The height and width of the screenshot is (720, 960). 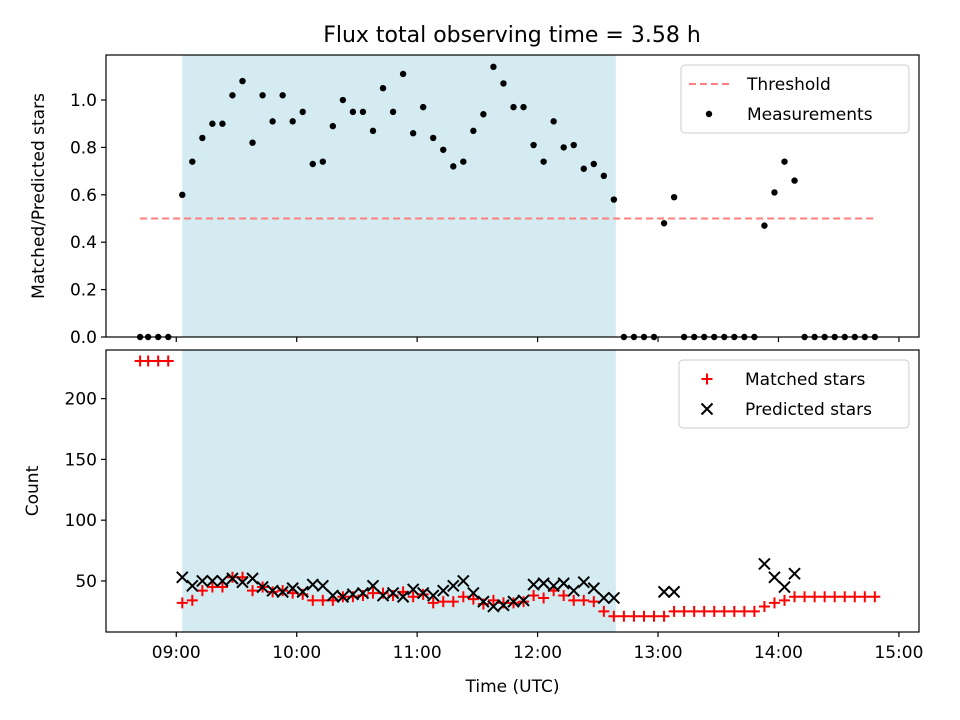 What do you see at coordinates (795, 99) in the screenshot?
I see `legend: Threshold Measurements` at bounding box center [795, 99].